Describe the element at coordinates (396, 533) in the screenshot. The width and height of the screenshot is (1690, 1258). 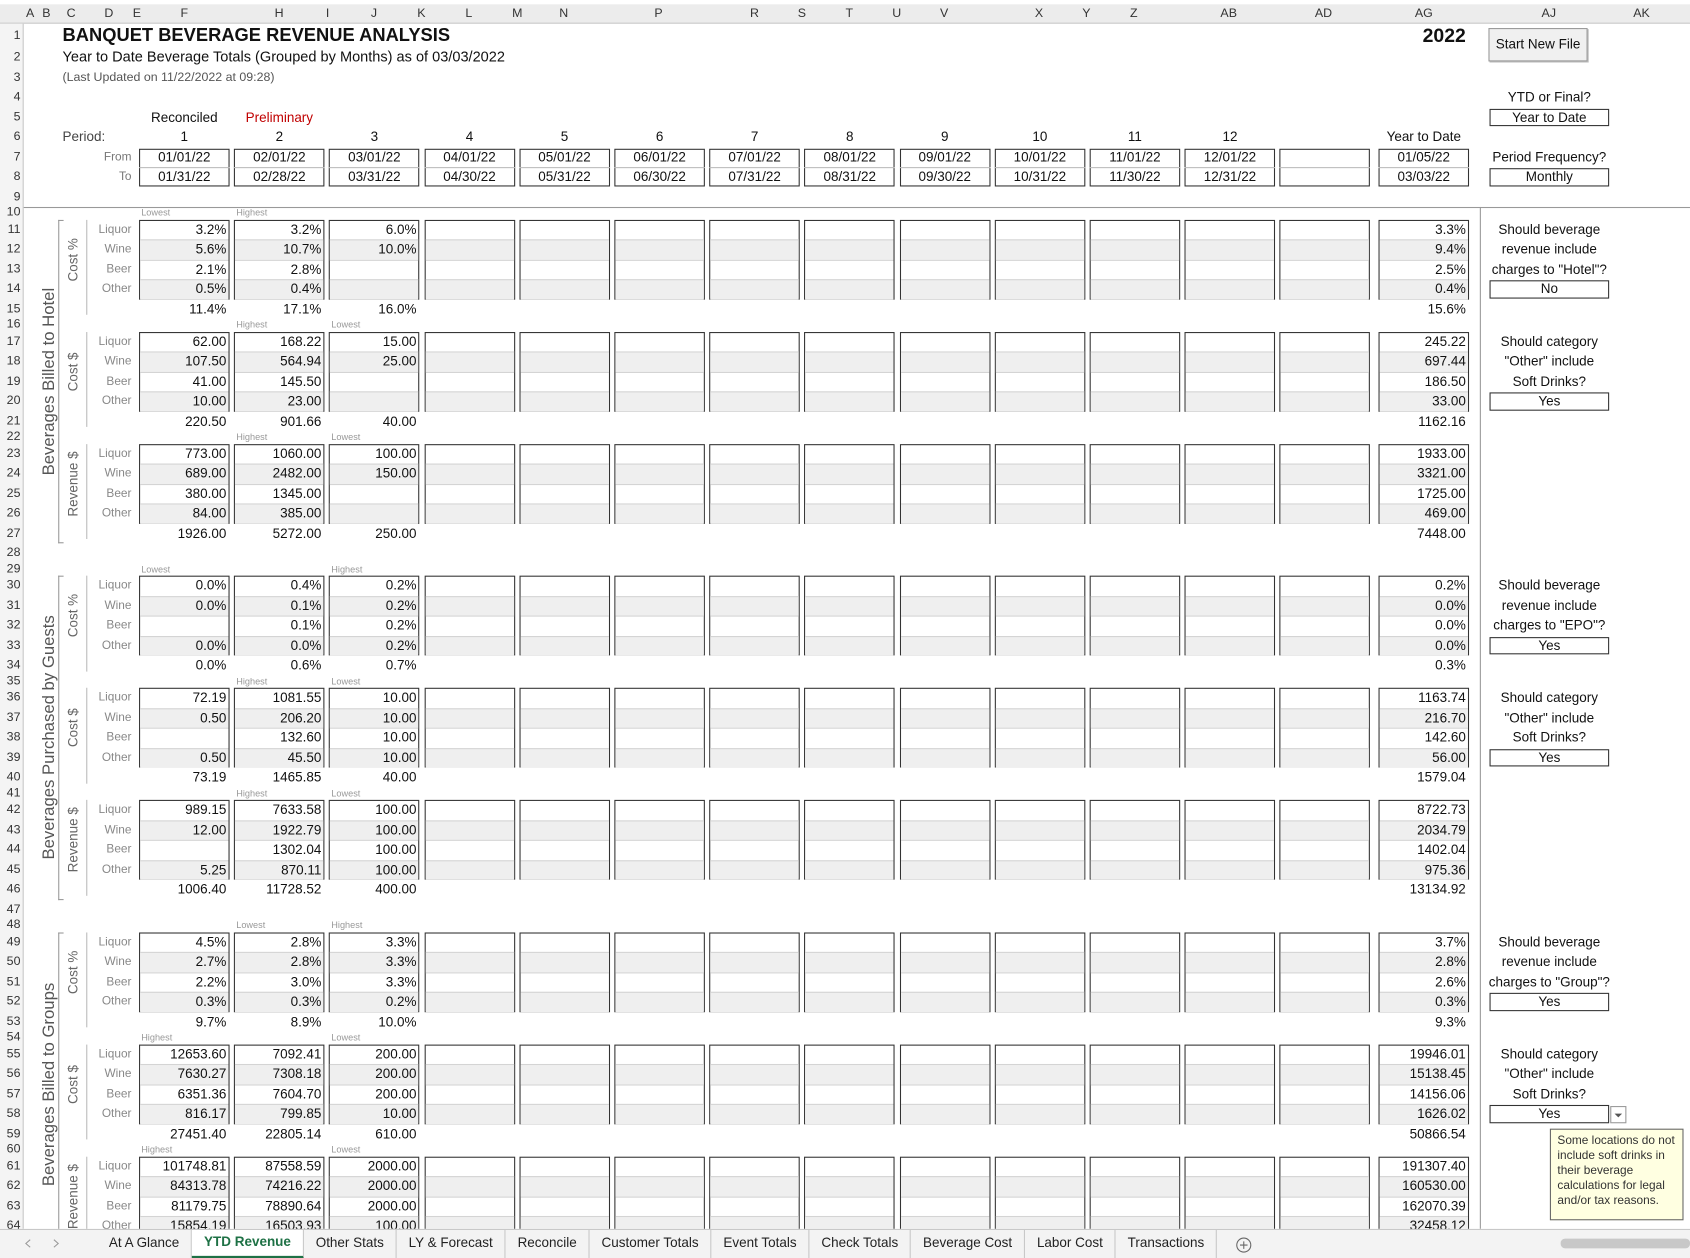
I see `total-value: 250.00` at that location.